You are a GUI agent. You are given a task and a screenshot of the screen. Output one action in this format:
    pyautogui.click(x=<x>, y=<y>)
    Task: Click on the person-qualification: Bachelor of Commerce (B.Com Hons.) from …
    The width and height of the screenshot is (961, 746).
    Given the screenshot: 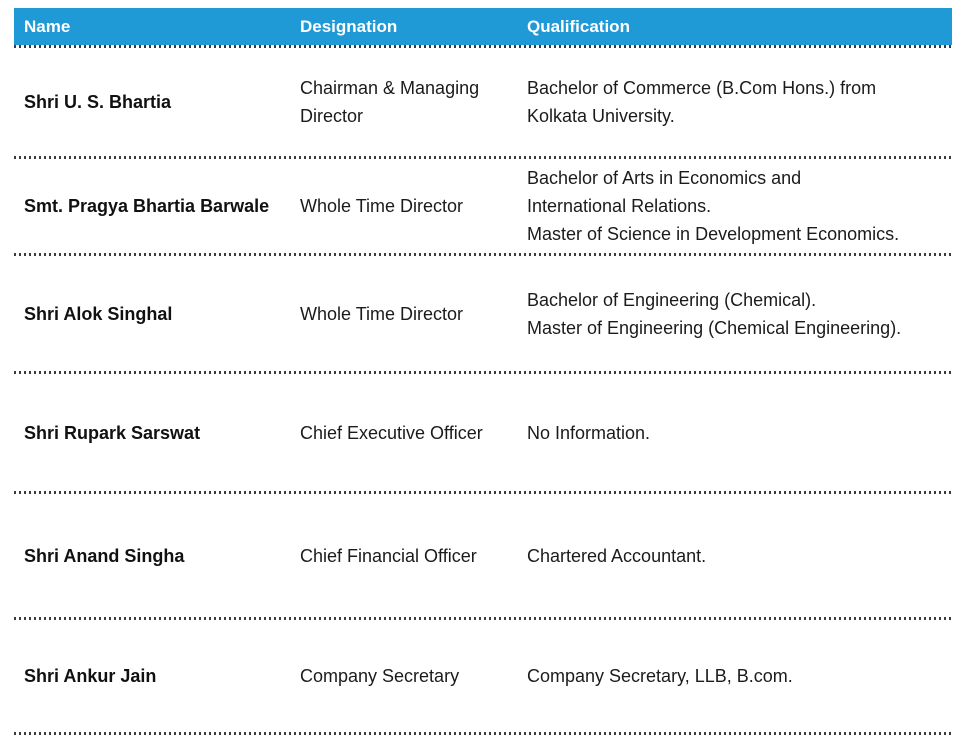 What is the action you would take?
    pyautogui.click(x=702, y=102)
    